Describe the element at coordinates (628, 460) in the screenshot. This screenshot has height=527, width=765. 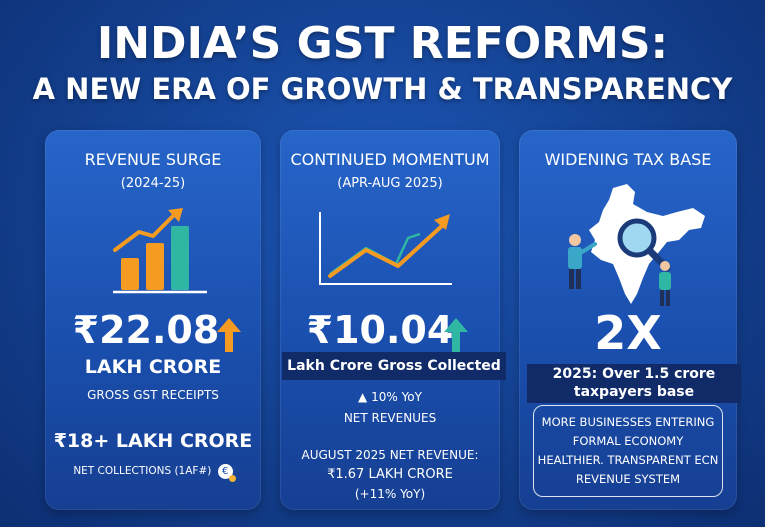
I see `info-line: HEALTHIER. TRANSPARENT ECN` at that location.